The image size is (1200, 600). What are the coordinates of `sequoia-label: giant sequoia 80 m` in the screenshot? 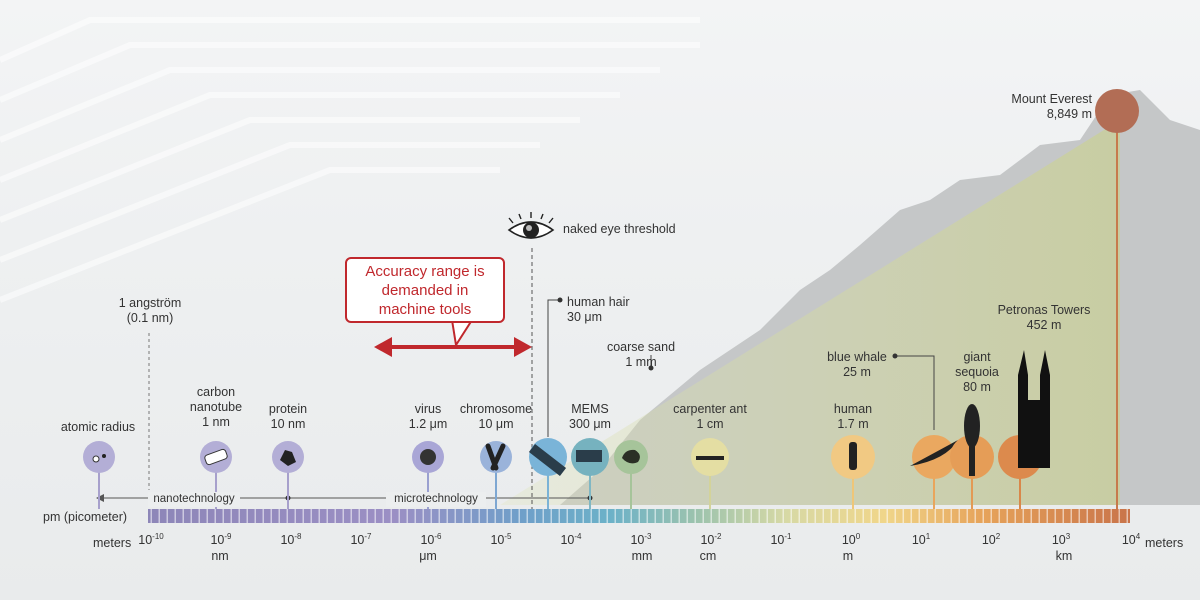 It's located at (977, 372).